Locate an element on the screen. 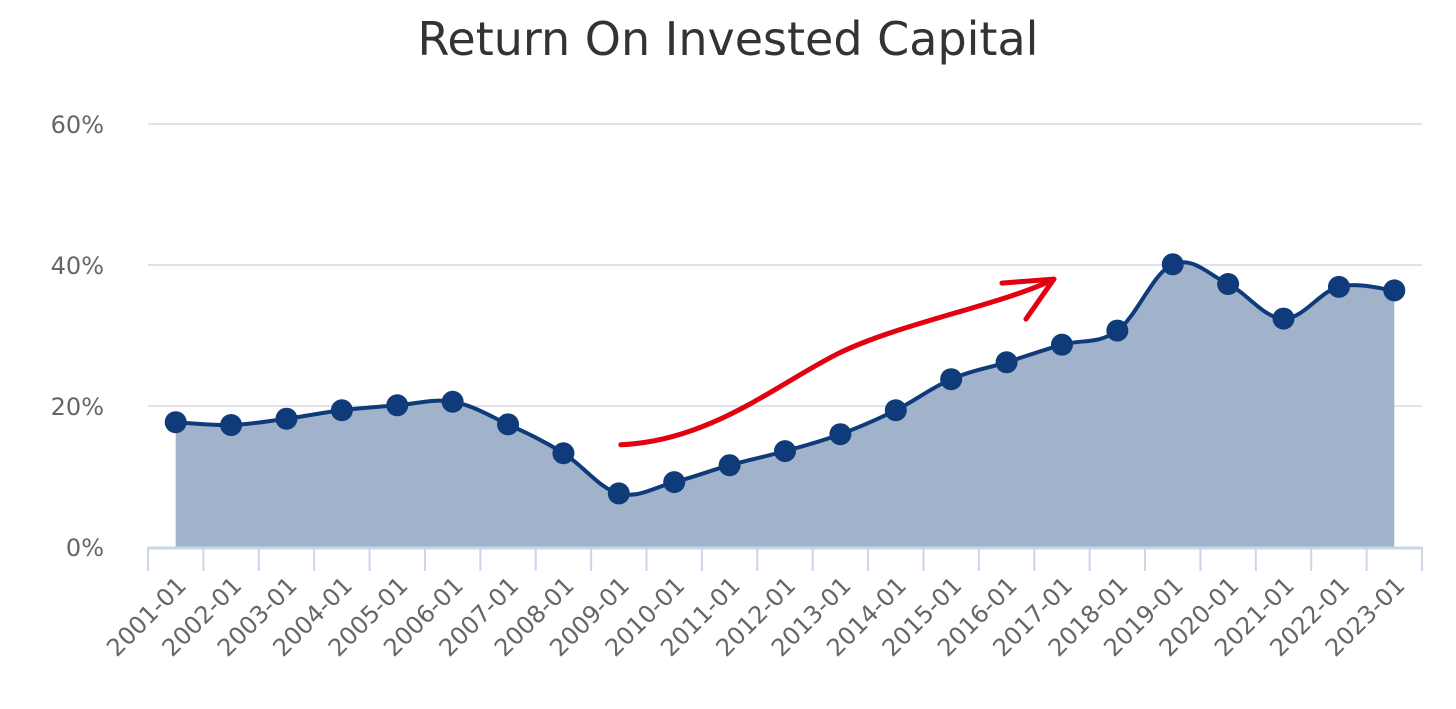 This screenshot has height=709, width=1456. x-axis is located at coordinates (785, 558).